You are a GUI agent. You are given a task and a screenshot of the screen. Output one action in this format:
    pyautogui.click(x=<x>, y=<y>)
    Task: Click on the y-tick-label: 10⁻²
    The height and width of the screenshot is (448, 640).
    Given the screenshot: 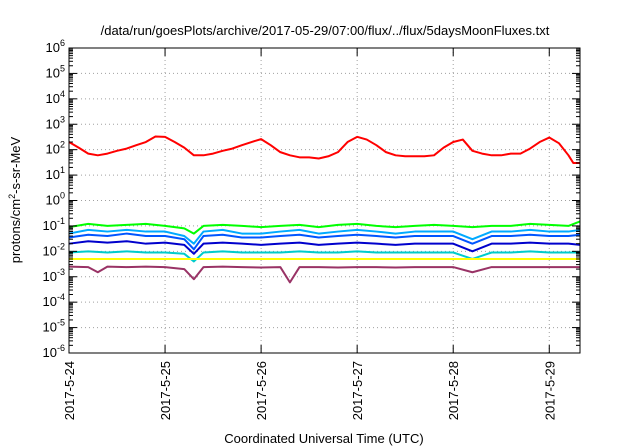 What is the action you would take?
    pyautogui.click(x=54, y=249)
    